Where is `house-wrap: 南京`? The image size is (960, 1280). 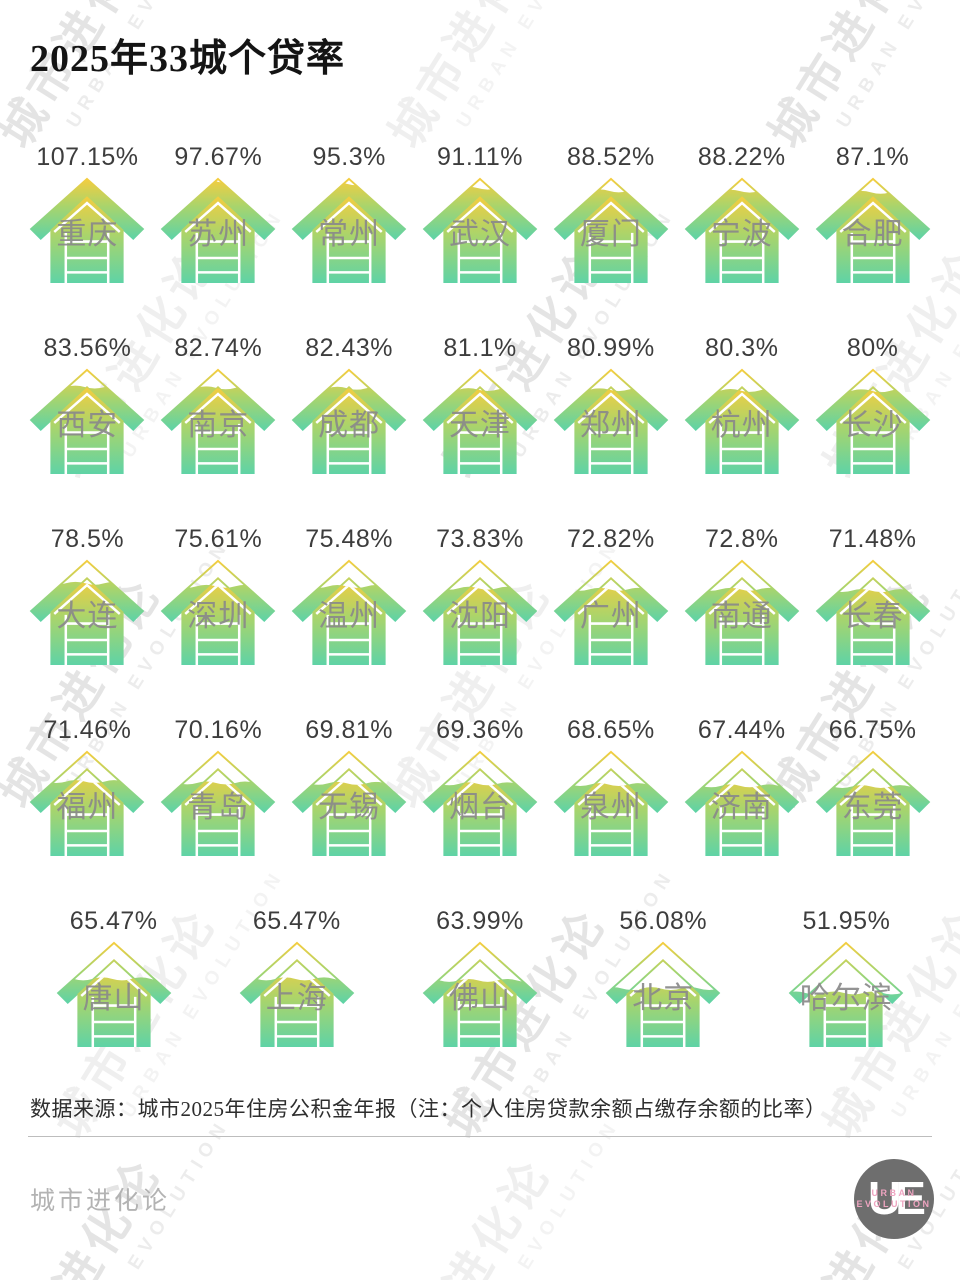
house-wrap: 南京 is located at coordinates (218, 421).